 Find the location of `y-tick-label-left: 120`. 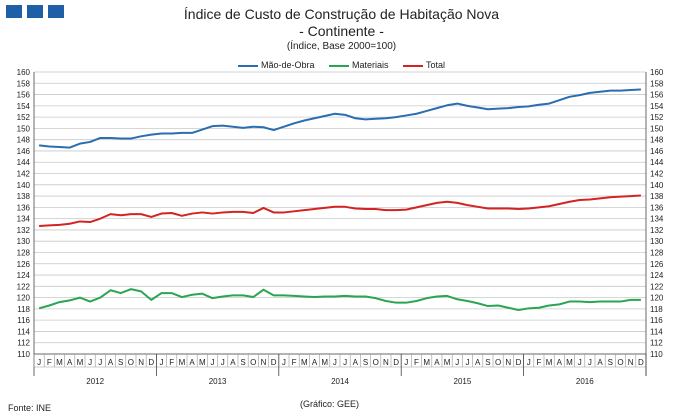

y-tick-label-left: 120 is located at coordinates (24, 298).